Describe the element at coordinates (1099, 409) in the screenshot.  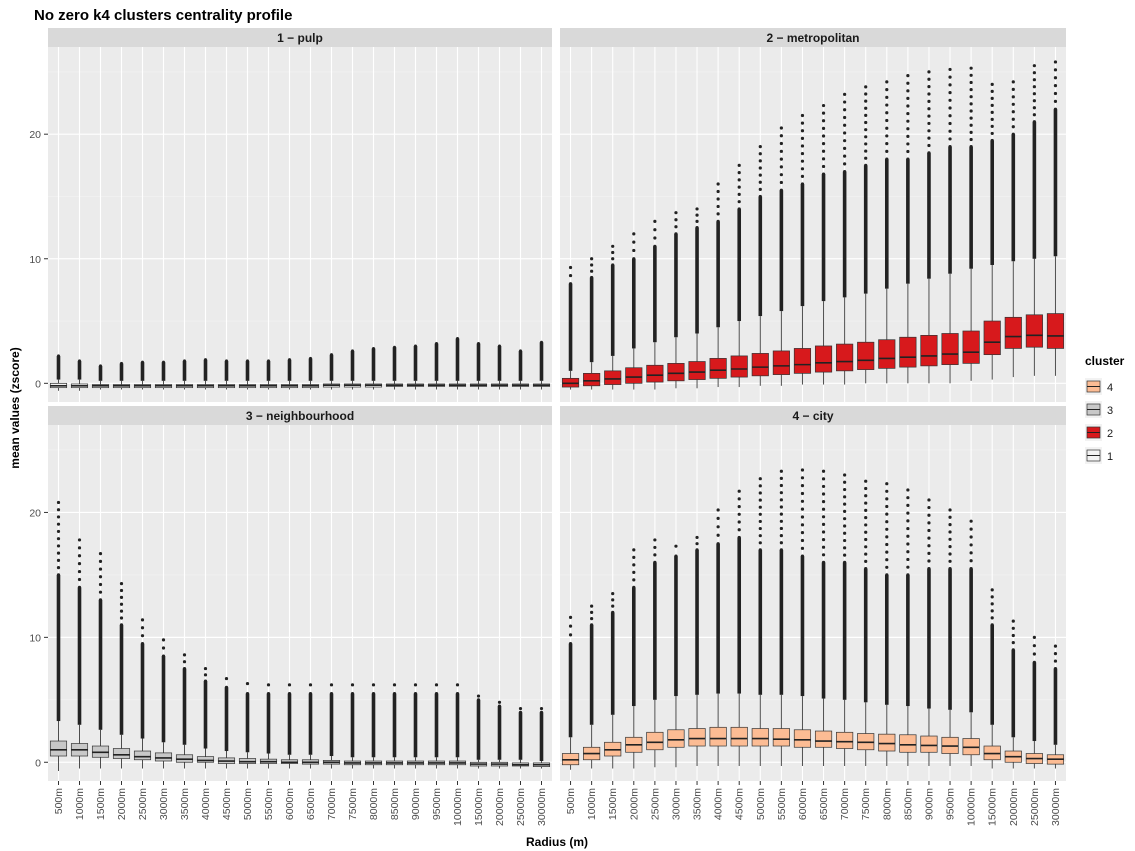
I see `legend-item-3: 3` at that location.